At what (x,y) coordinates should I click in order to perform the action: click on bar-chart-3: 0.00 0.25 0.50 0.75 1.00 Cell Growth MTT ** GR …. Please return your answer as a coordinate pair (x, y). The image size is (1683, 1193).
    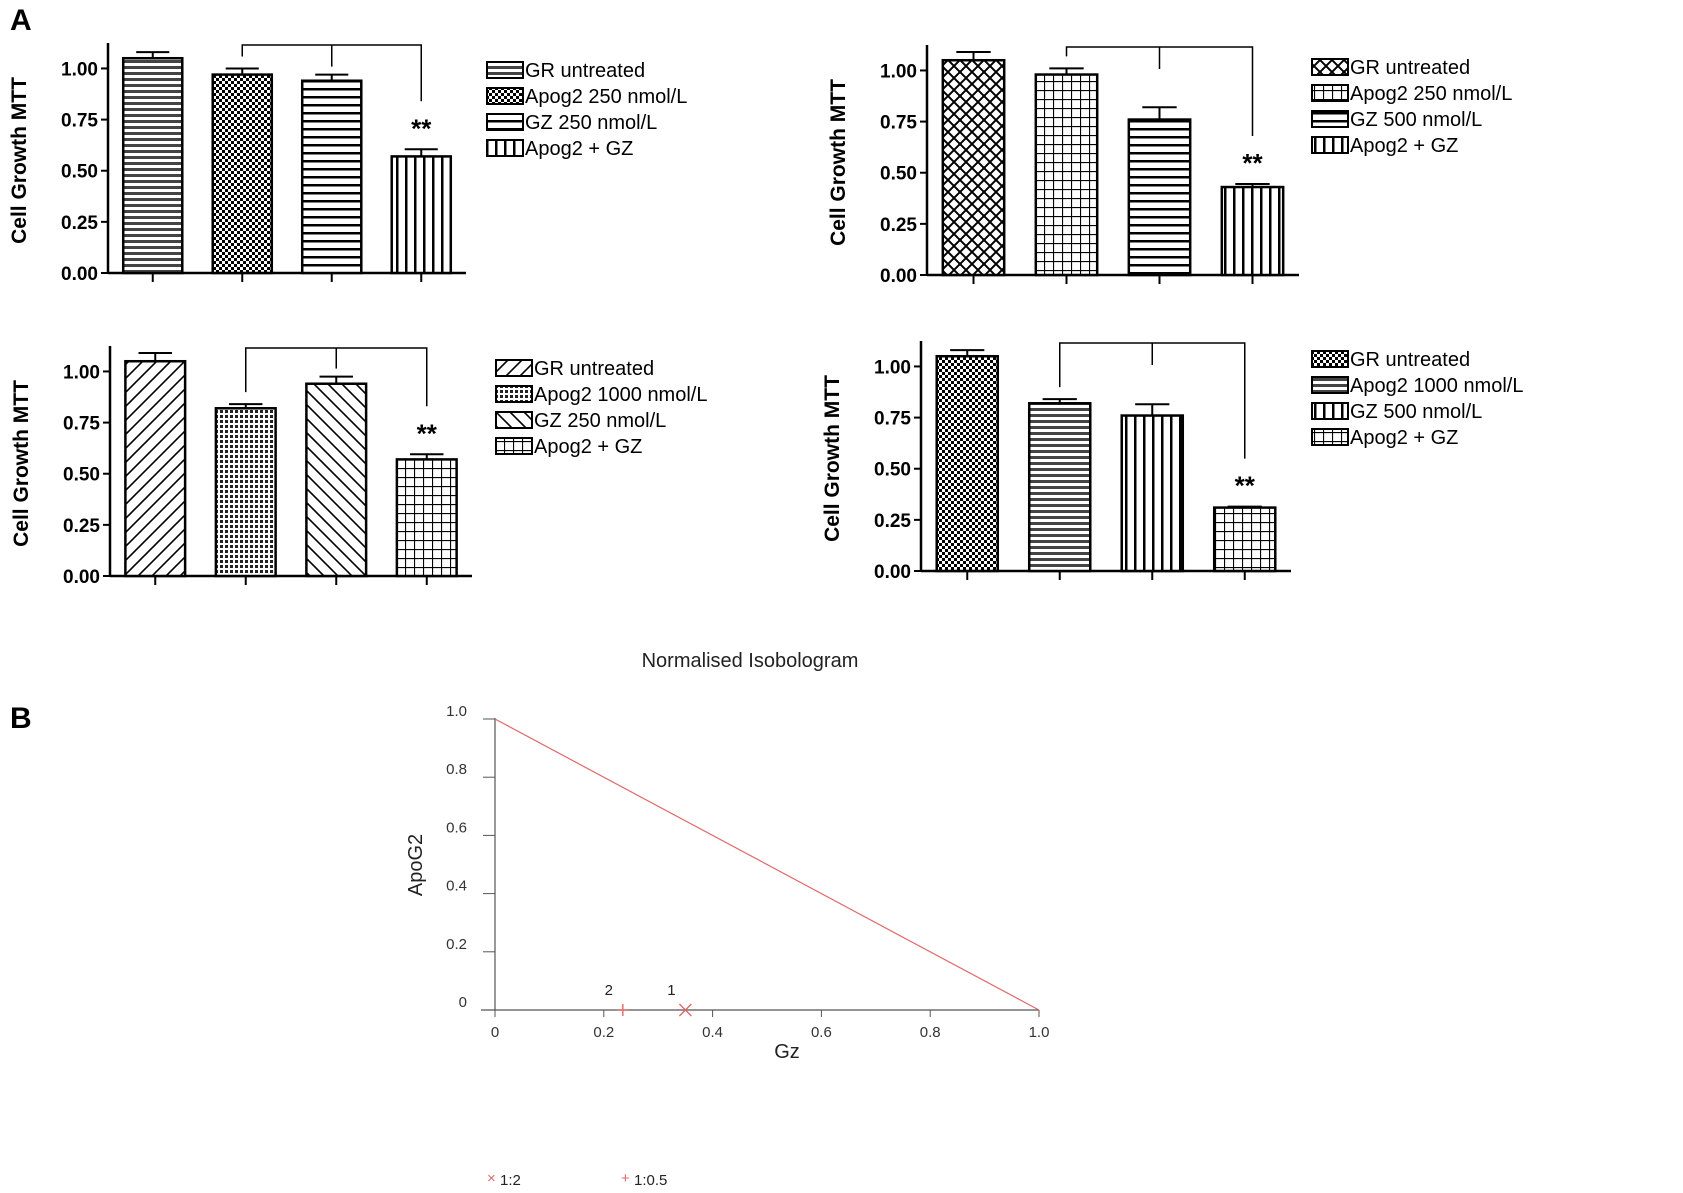
    Looking at the image, I should click on (358, 467).